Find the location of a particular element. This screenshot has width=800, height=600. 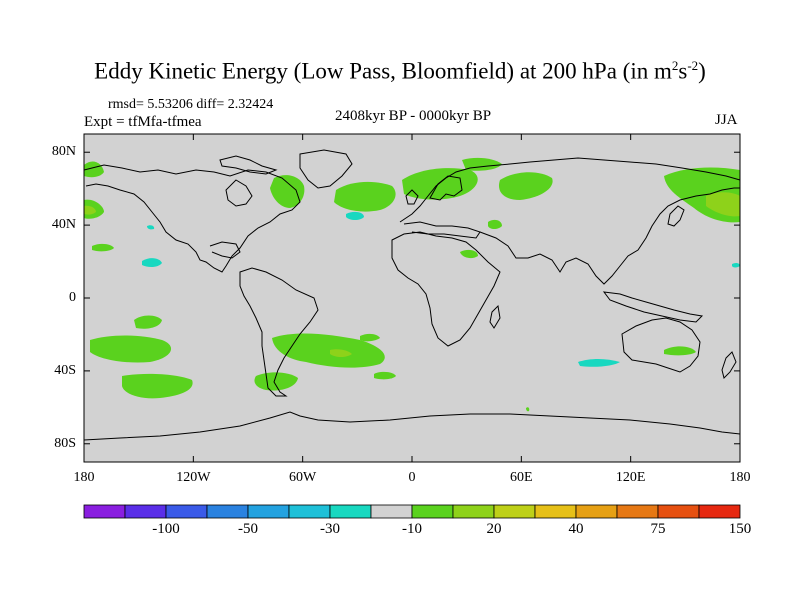

y-axis-label: 0 is located at coordinates (72, 297).